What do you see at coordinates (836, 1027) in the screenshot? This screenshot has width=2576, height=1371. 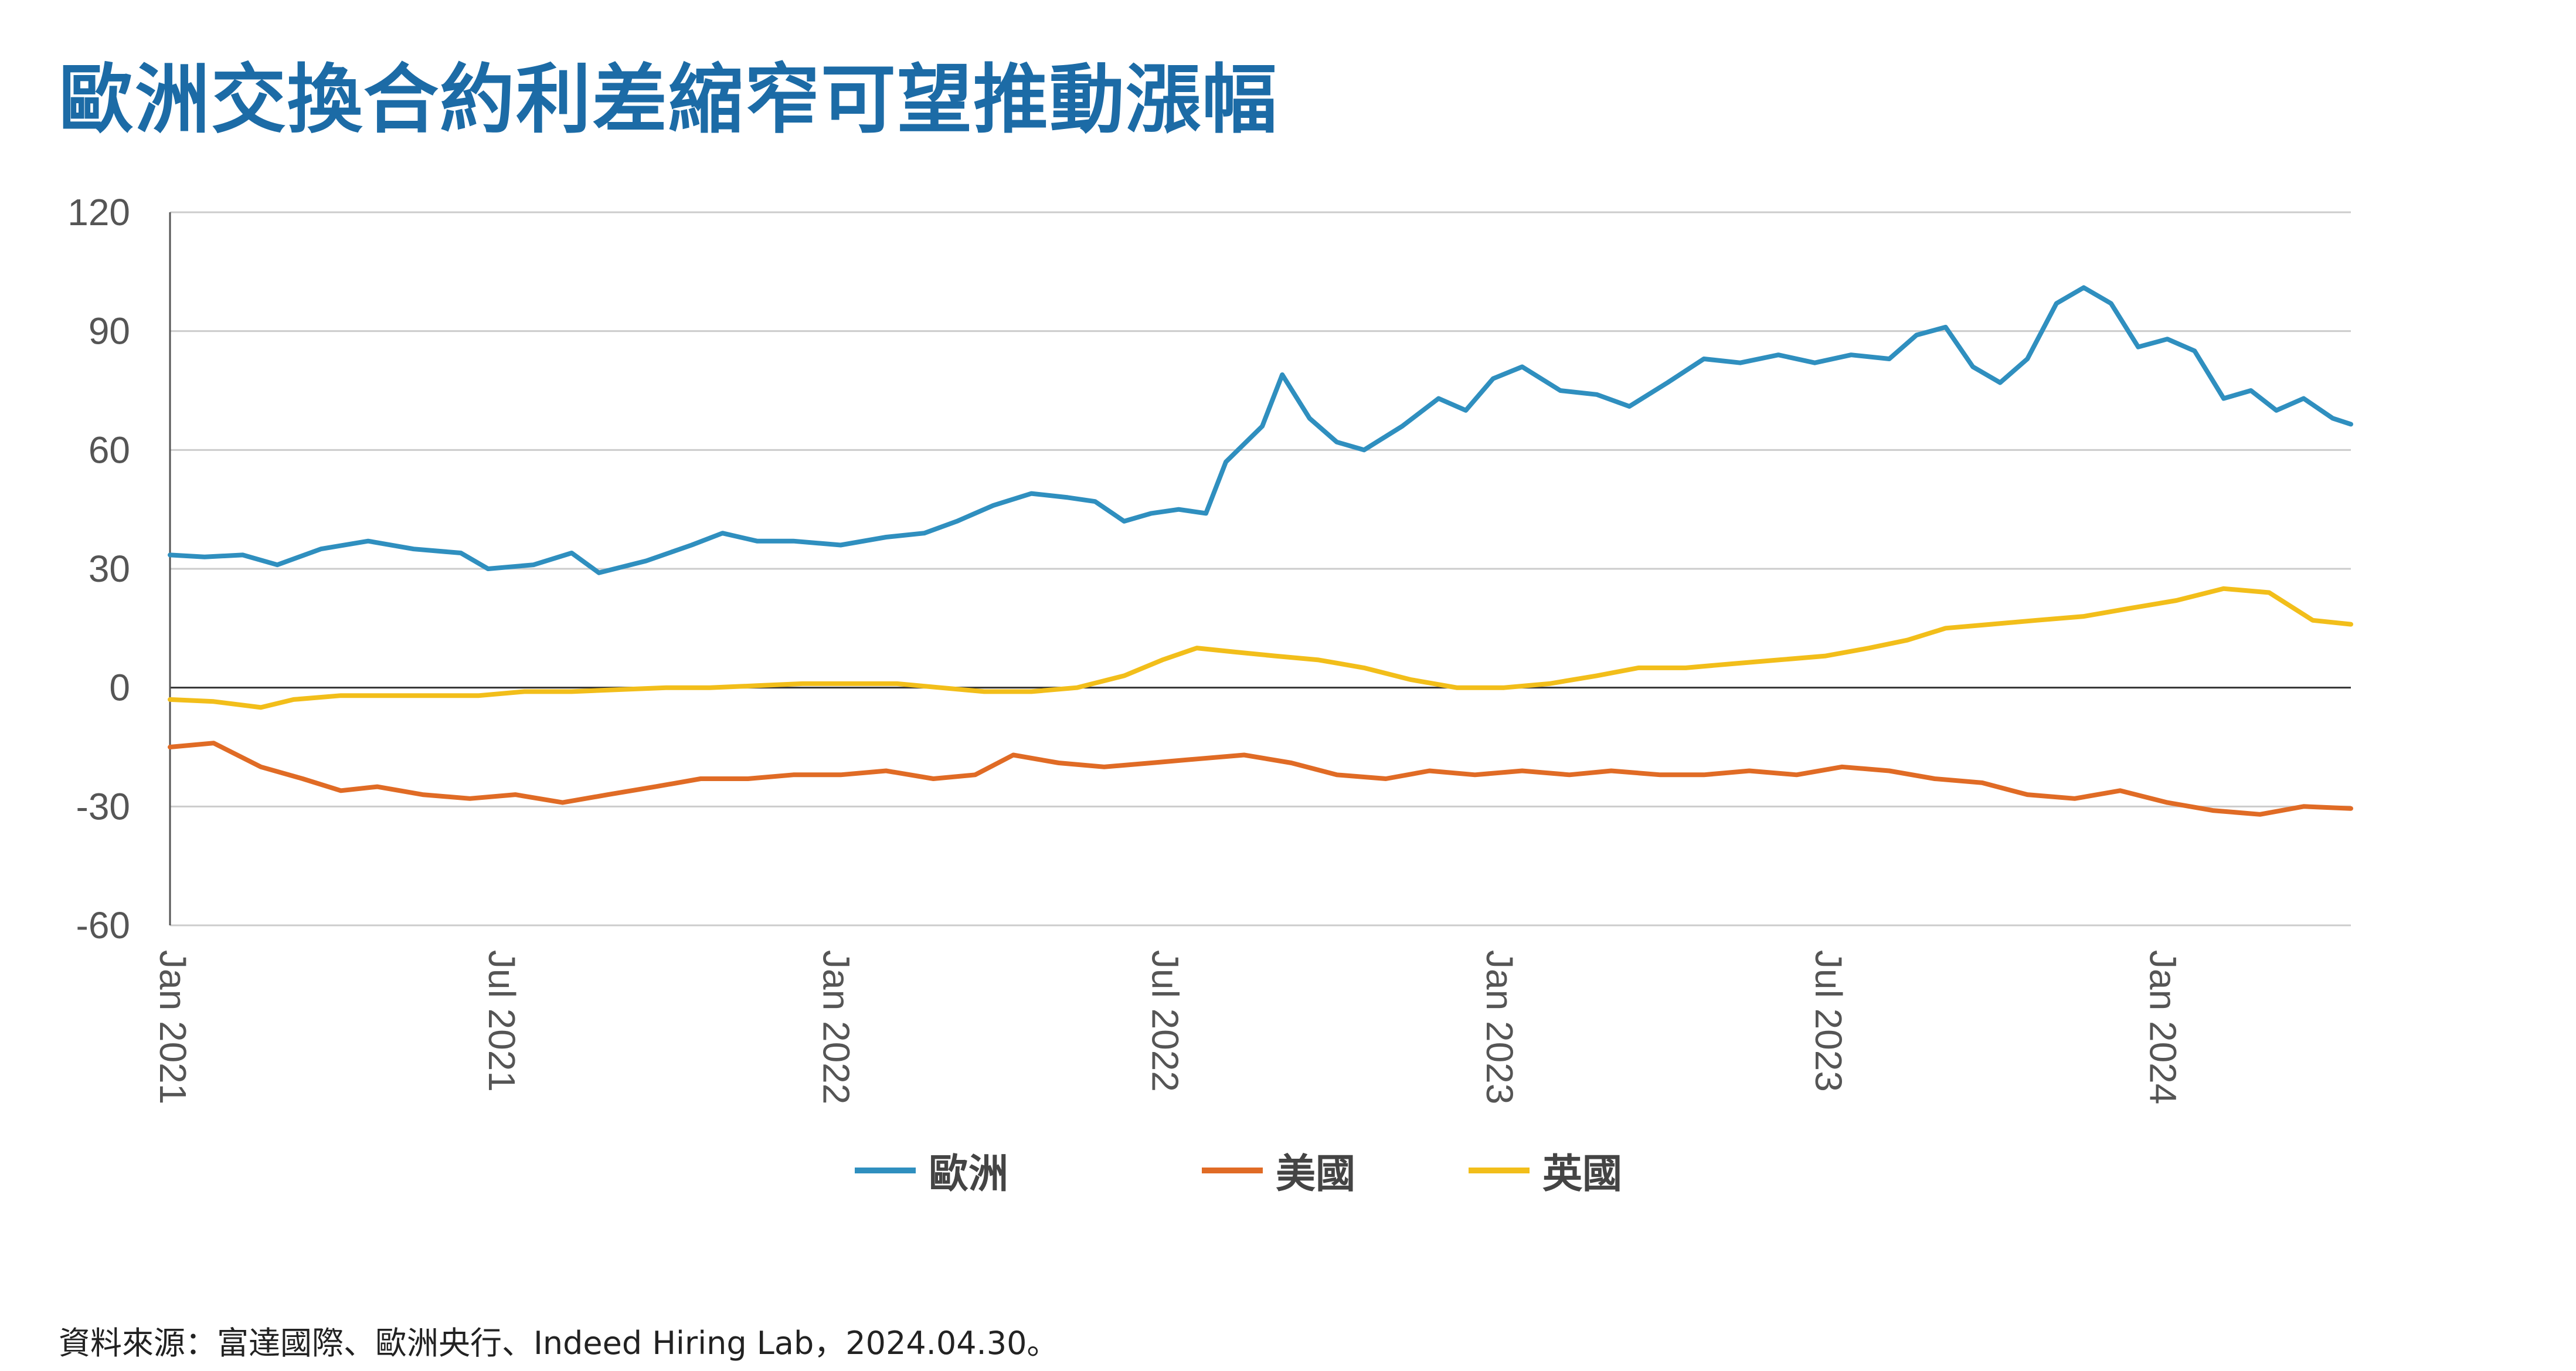 I see `x-tick-label: Jan 2022` at bounding box center [836, 1027].